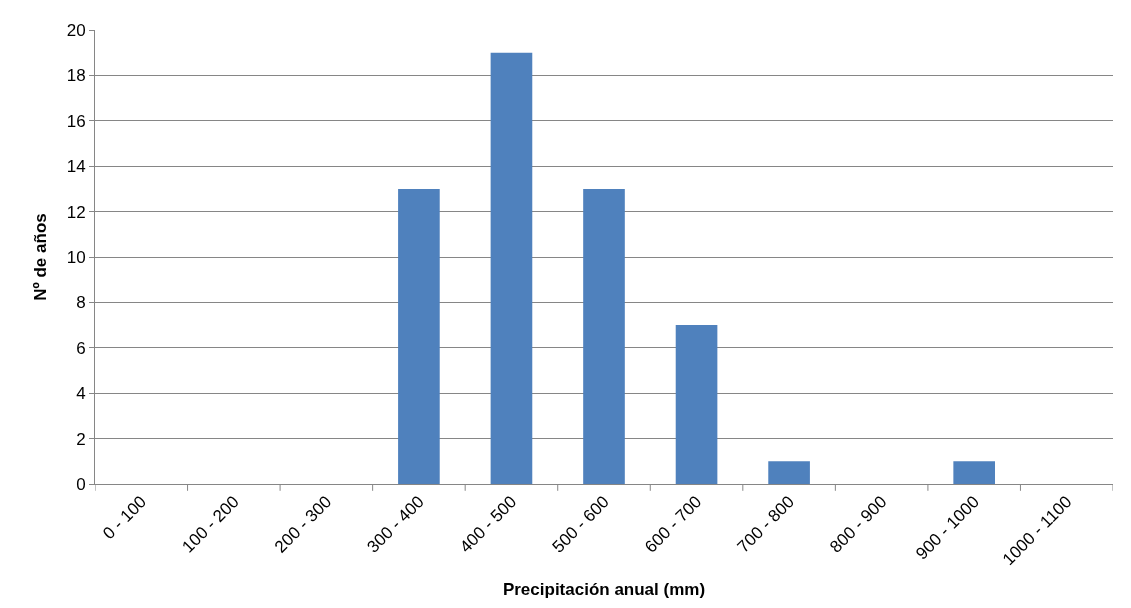  I want to click on y-tick-label: 10, so click(76, 257).